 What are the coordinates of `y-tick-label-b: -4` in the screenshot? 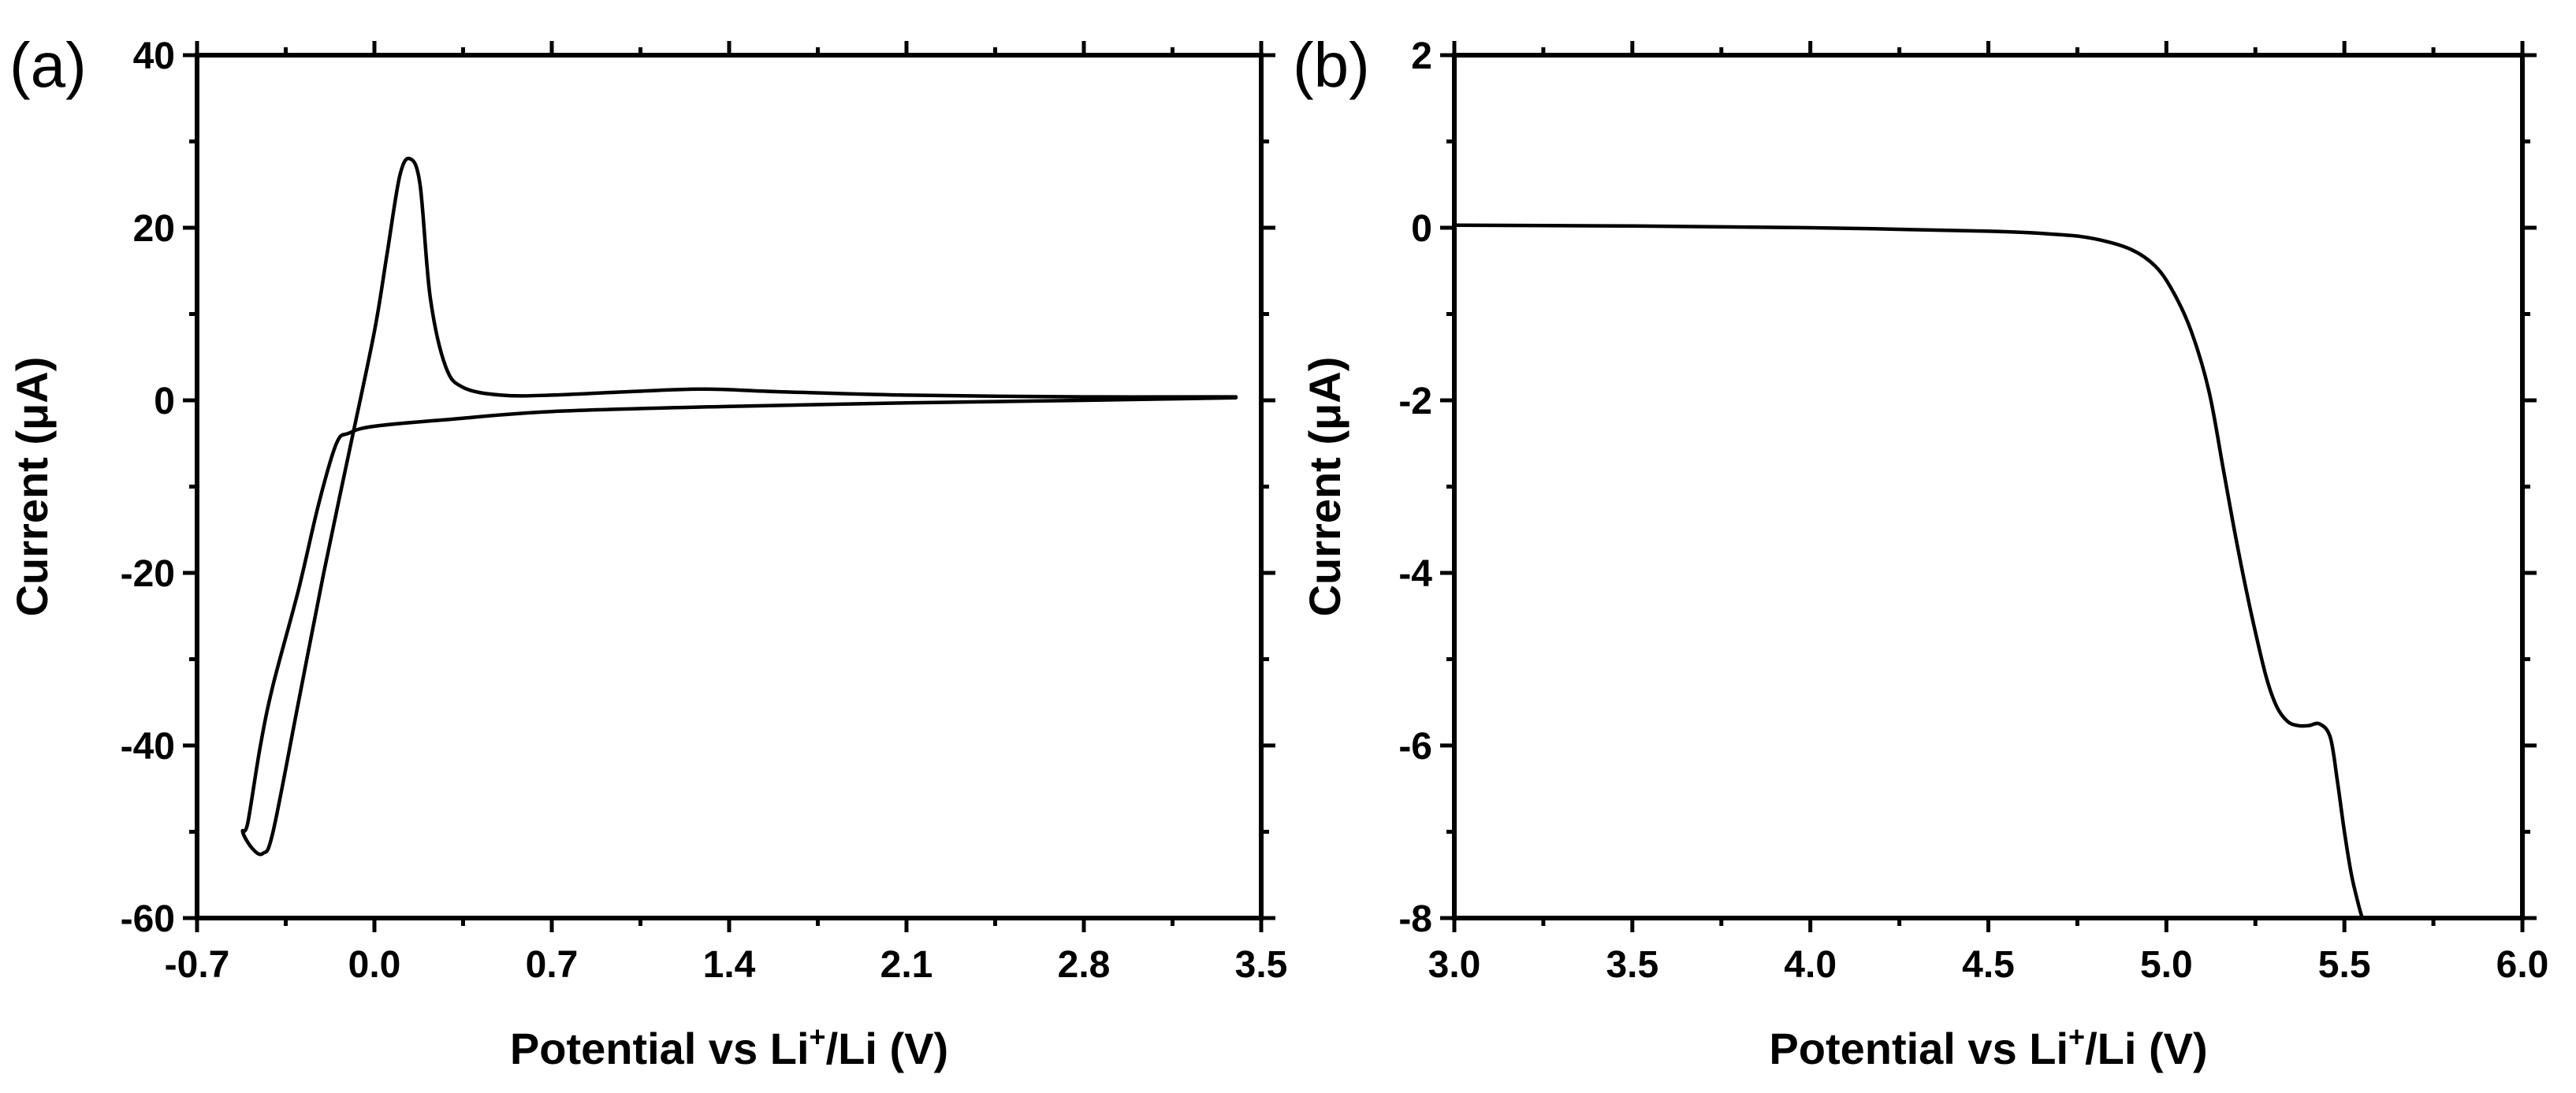 It's located at (1415, 574).